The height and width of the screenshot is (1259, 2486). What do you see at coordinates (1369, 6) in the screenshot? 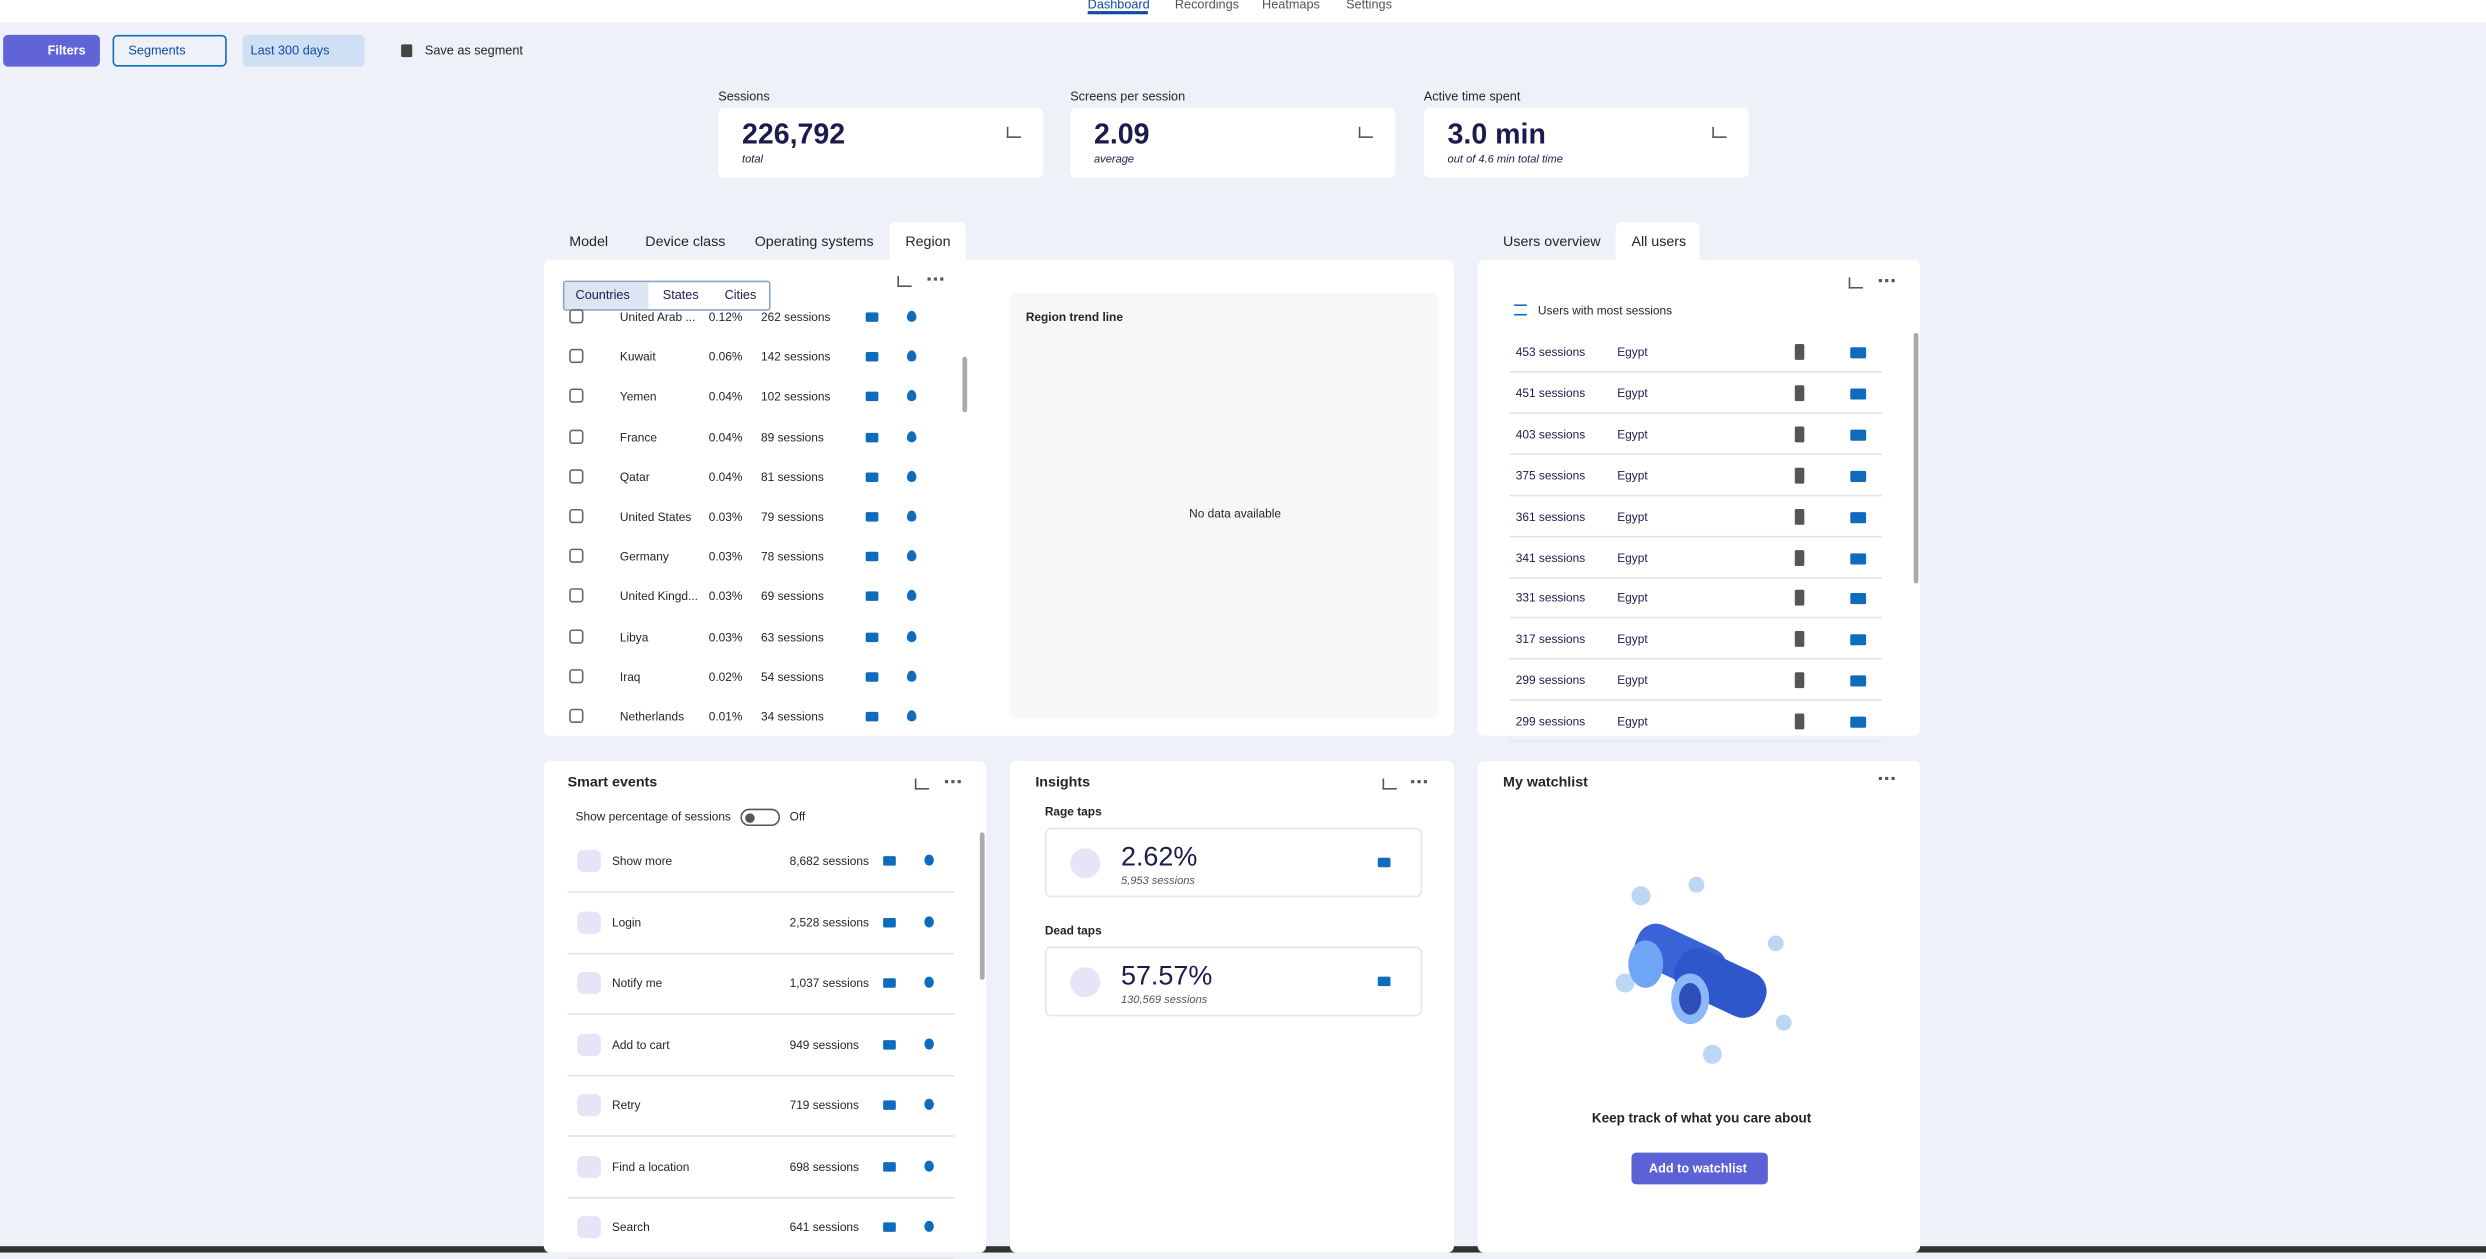
I see `nav-tab: Settings` at bounding box center [1369, 6].